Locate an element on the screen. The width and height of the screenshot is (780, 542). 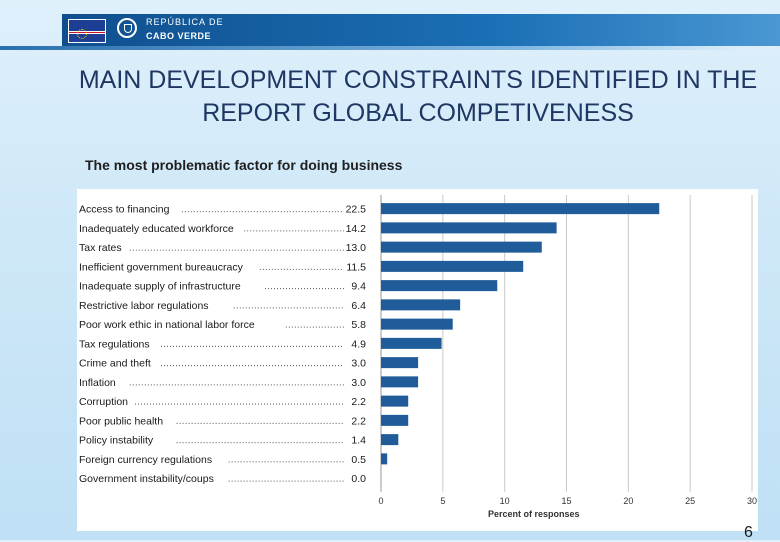
national-emblem-icon is located at coordinates (127, 28).